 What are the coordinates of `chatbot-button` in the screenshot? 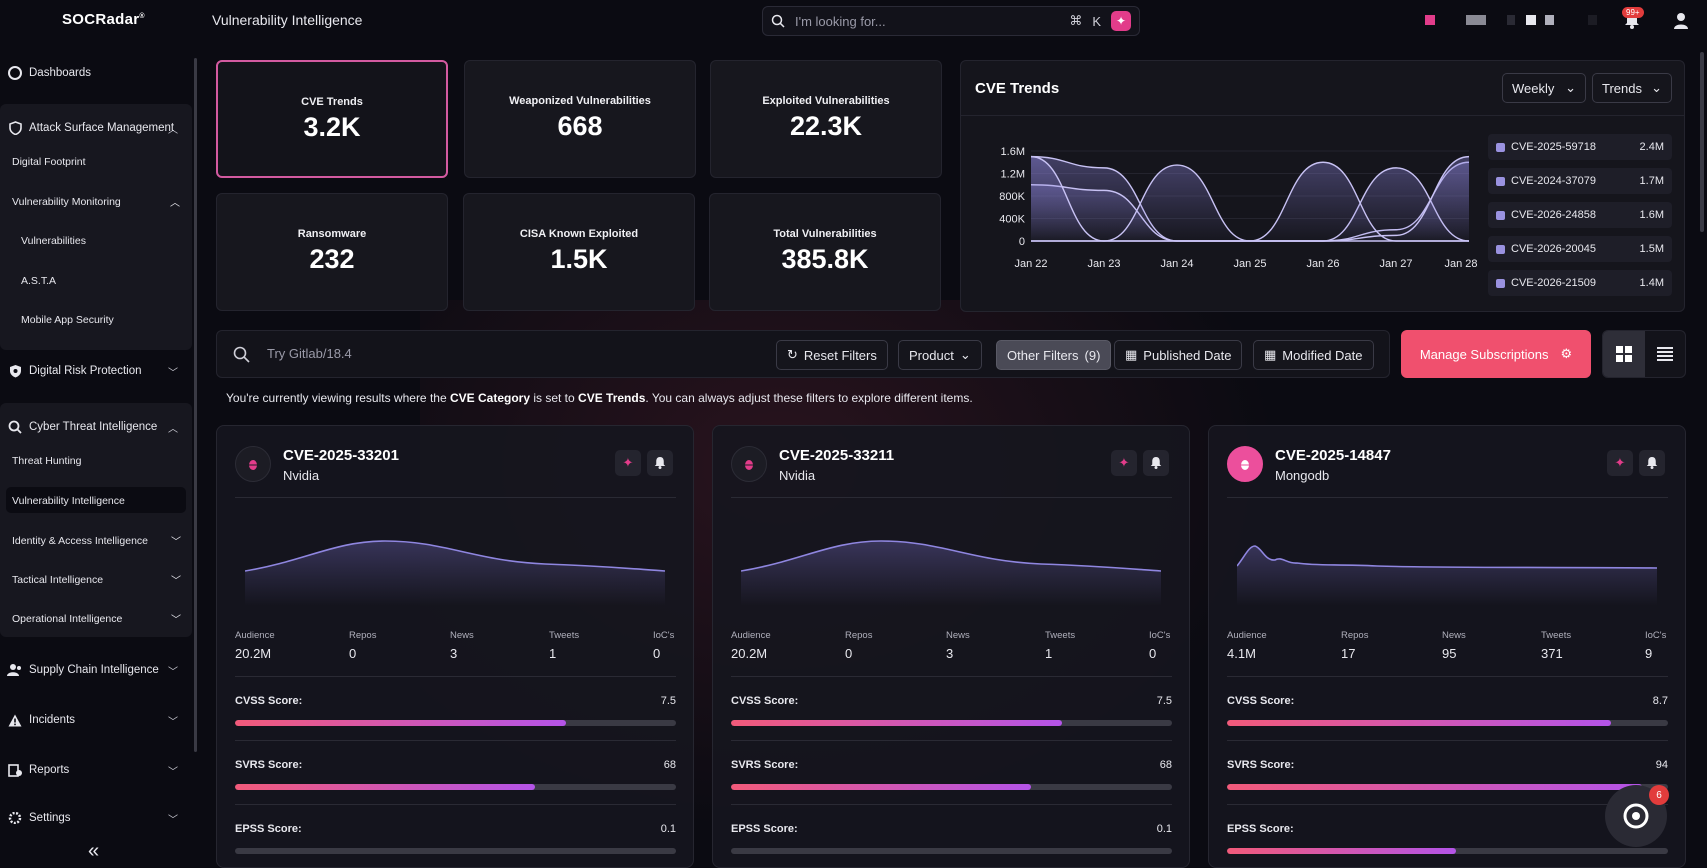 It's located at (1636, 816).